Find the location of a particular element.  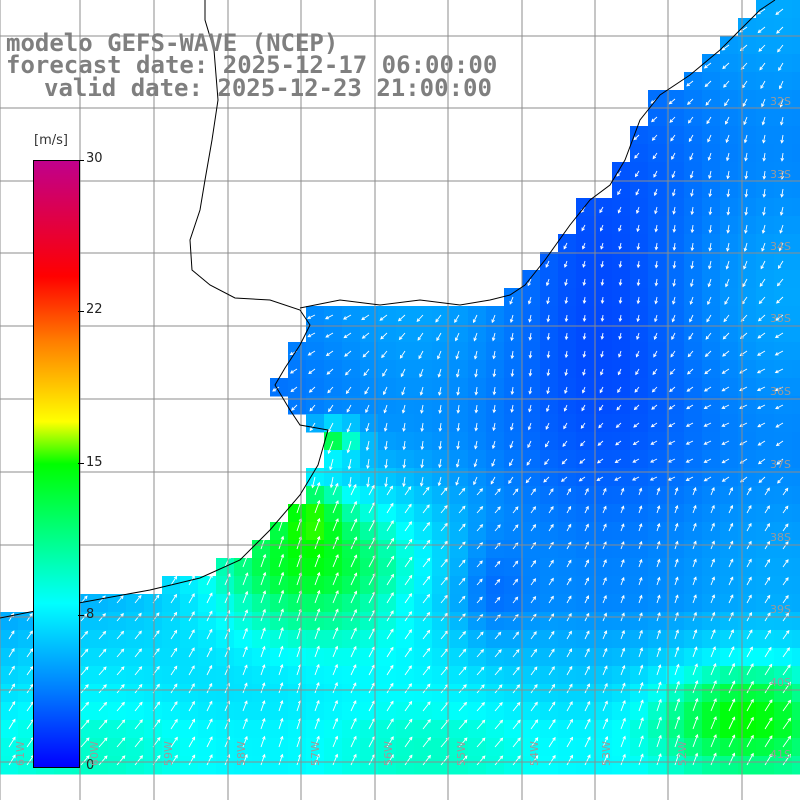

lon-label-59w: 59W is located at coordinates (168, 753).